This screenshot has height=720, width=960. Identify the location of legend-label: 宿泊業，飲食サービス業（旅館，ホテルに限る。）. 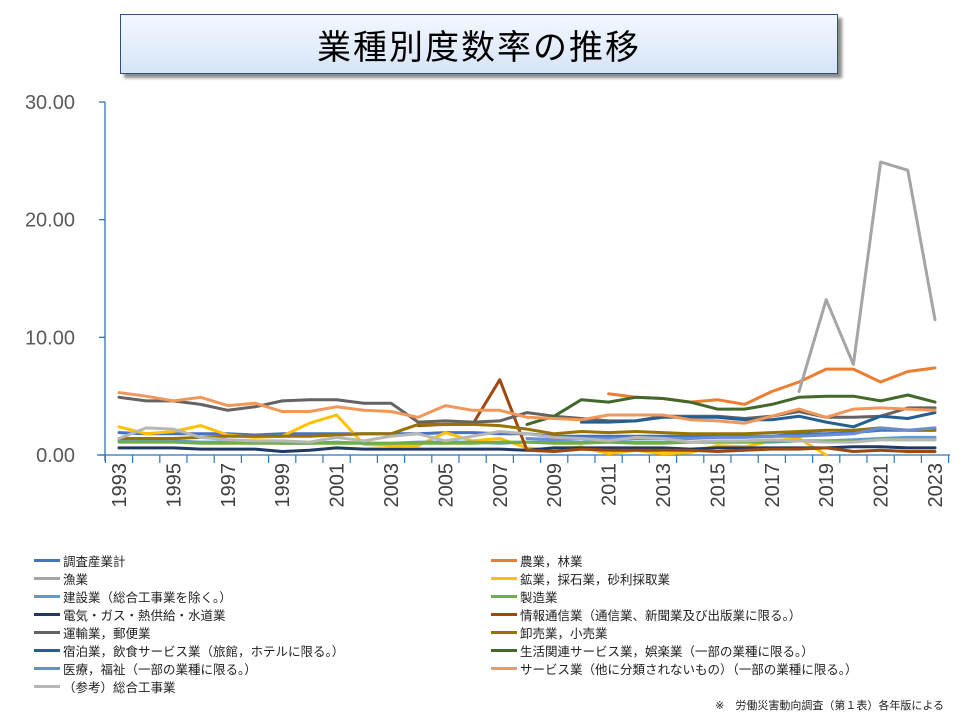
(204, 651).